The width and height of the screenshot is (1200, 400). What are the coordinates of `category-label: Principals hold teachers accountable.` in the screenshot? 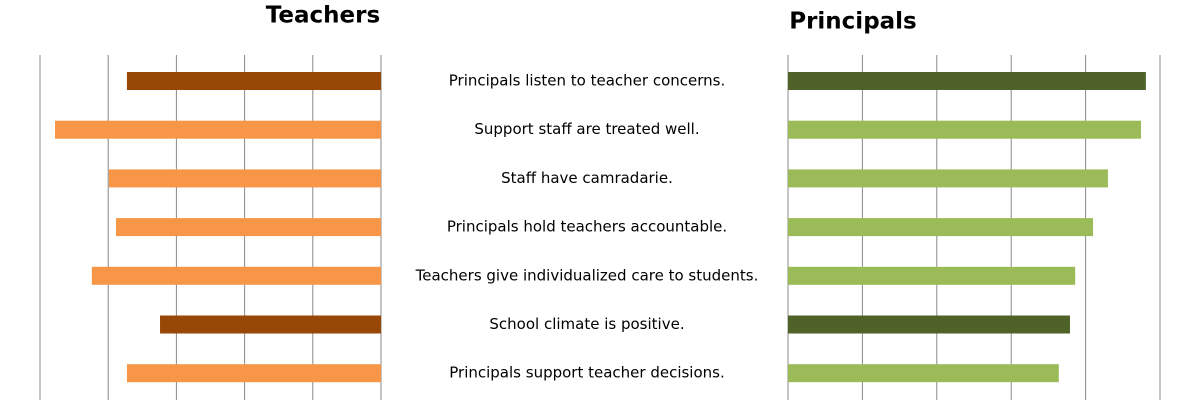 It's located at (587, 227).